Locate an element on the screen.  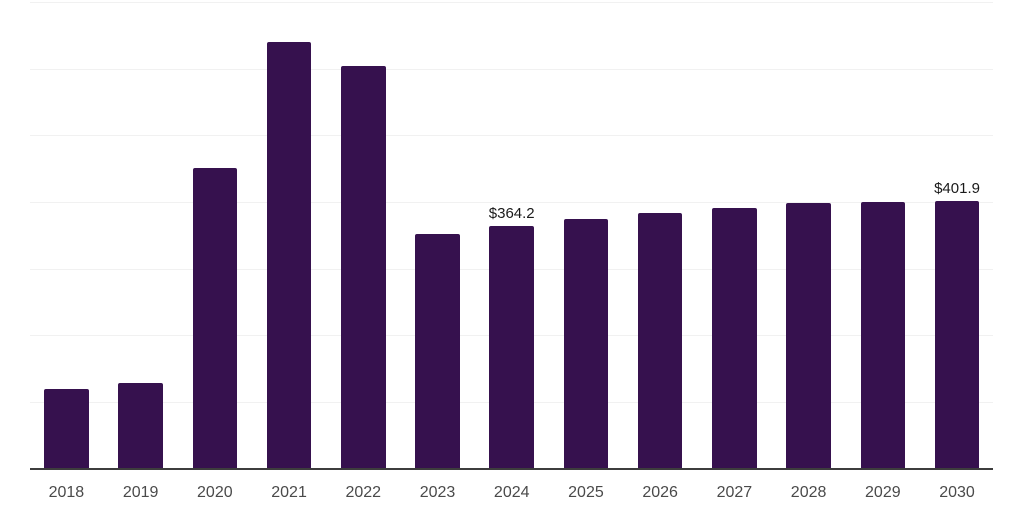
x-tick-2026: 2026 is located at coordinates (660, 492).